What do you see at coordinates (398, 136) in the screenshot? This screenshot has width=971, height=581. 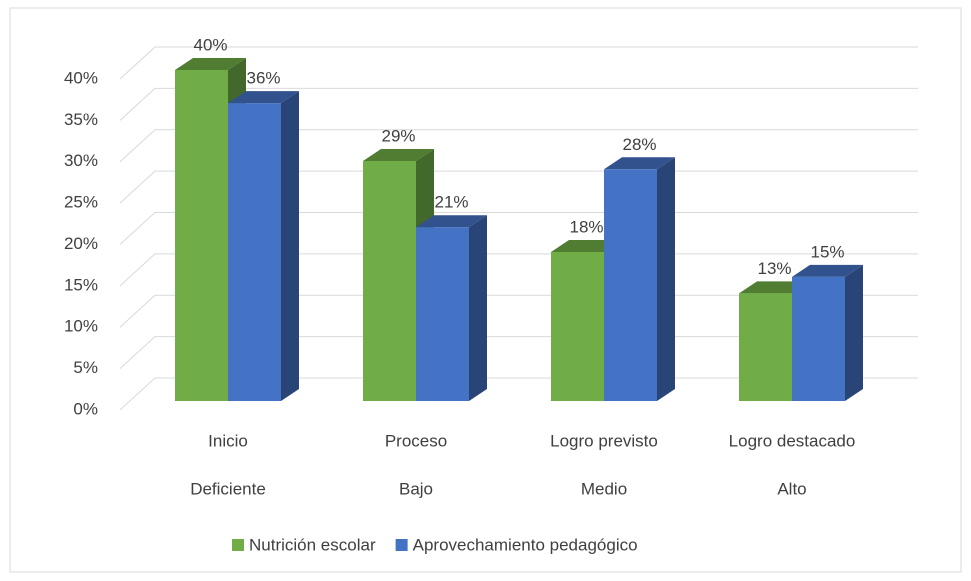 I see `data-label: 29%` at bounding box center [398, 136].